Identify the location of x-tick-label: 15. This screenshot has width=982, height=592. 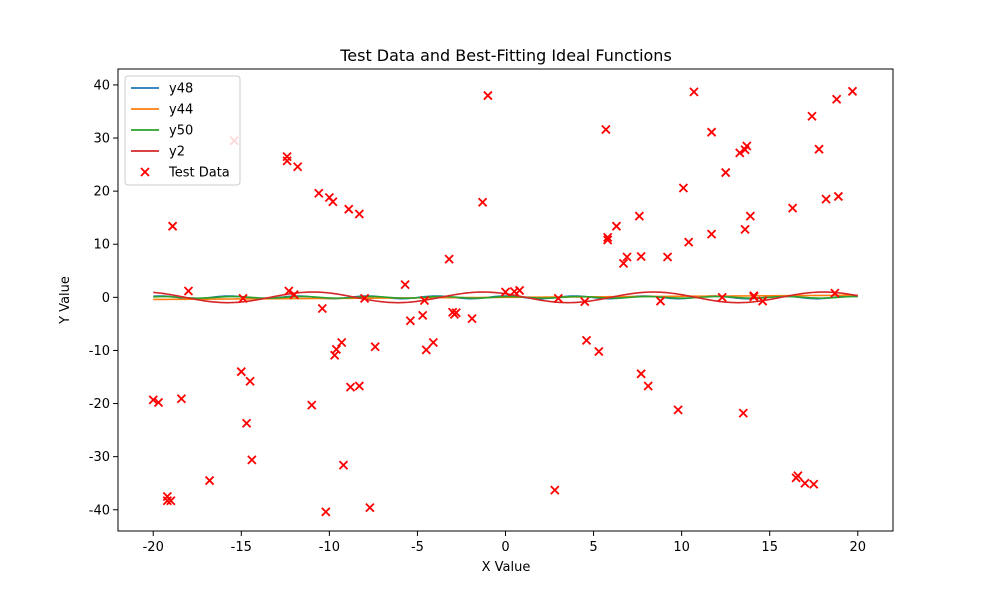
(769, 547).